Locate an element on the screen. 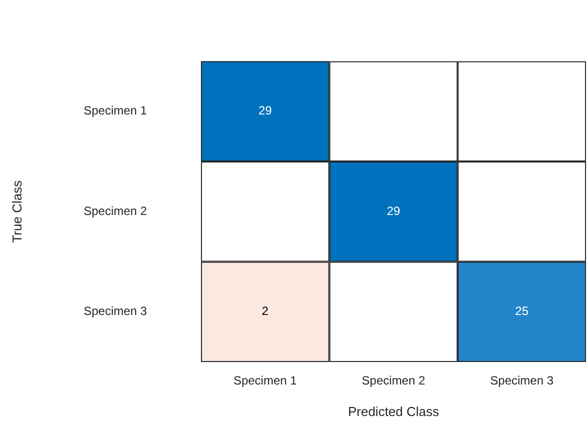  x-axis-title: Predicted Class is located at coordinates (394, 411).